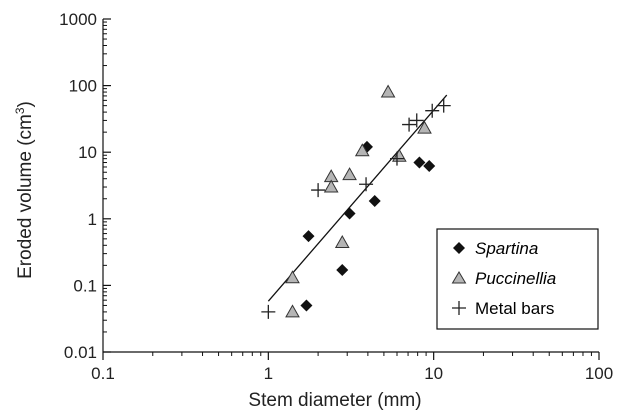 The height and width of the screenshot is (413, 619). I want to click on x-tick-label: 10, so click(433, 373).